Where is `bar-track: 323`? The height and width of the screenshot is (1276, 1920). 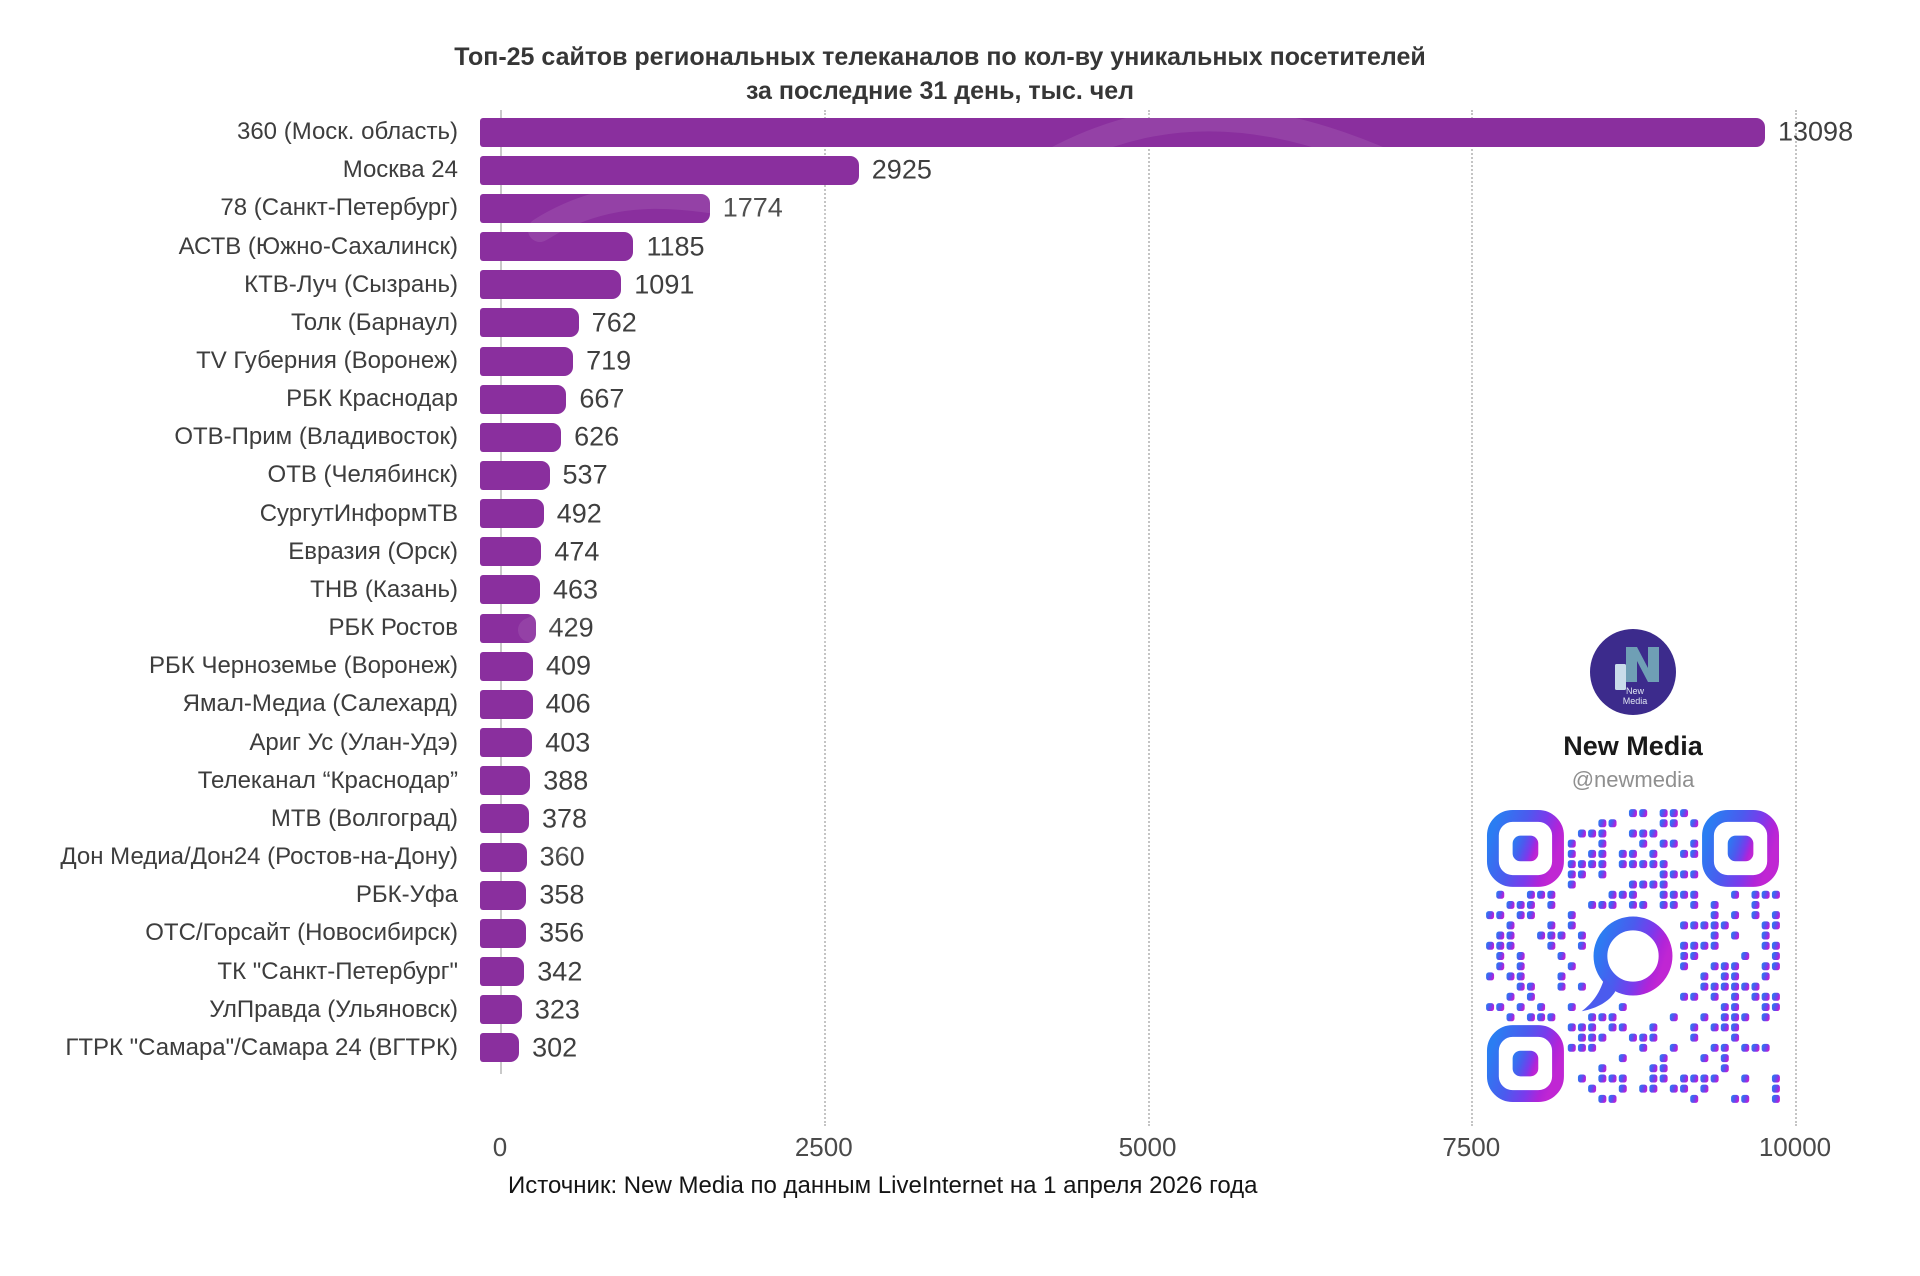
bar-track: 323 is located at coordinates (1200, 1009).